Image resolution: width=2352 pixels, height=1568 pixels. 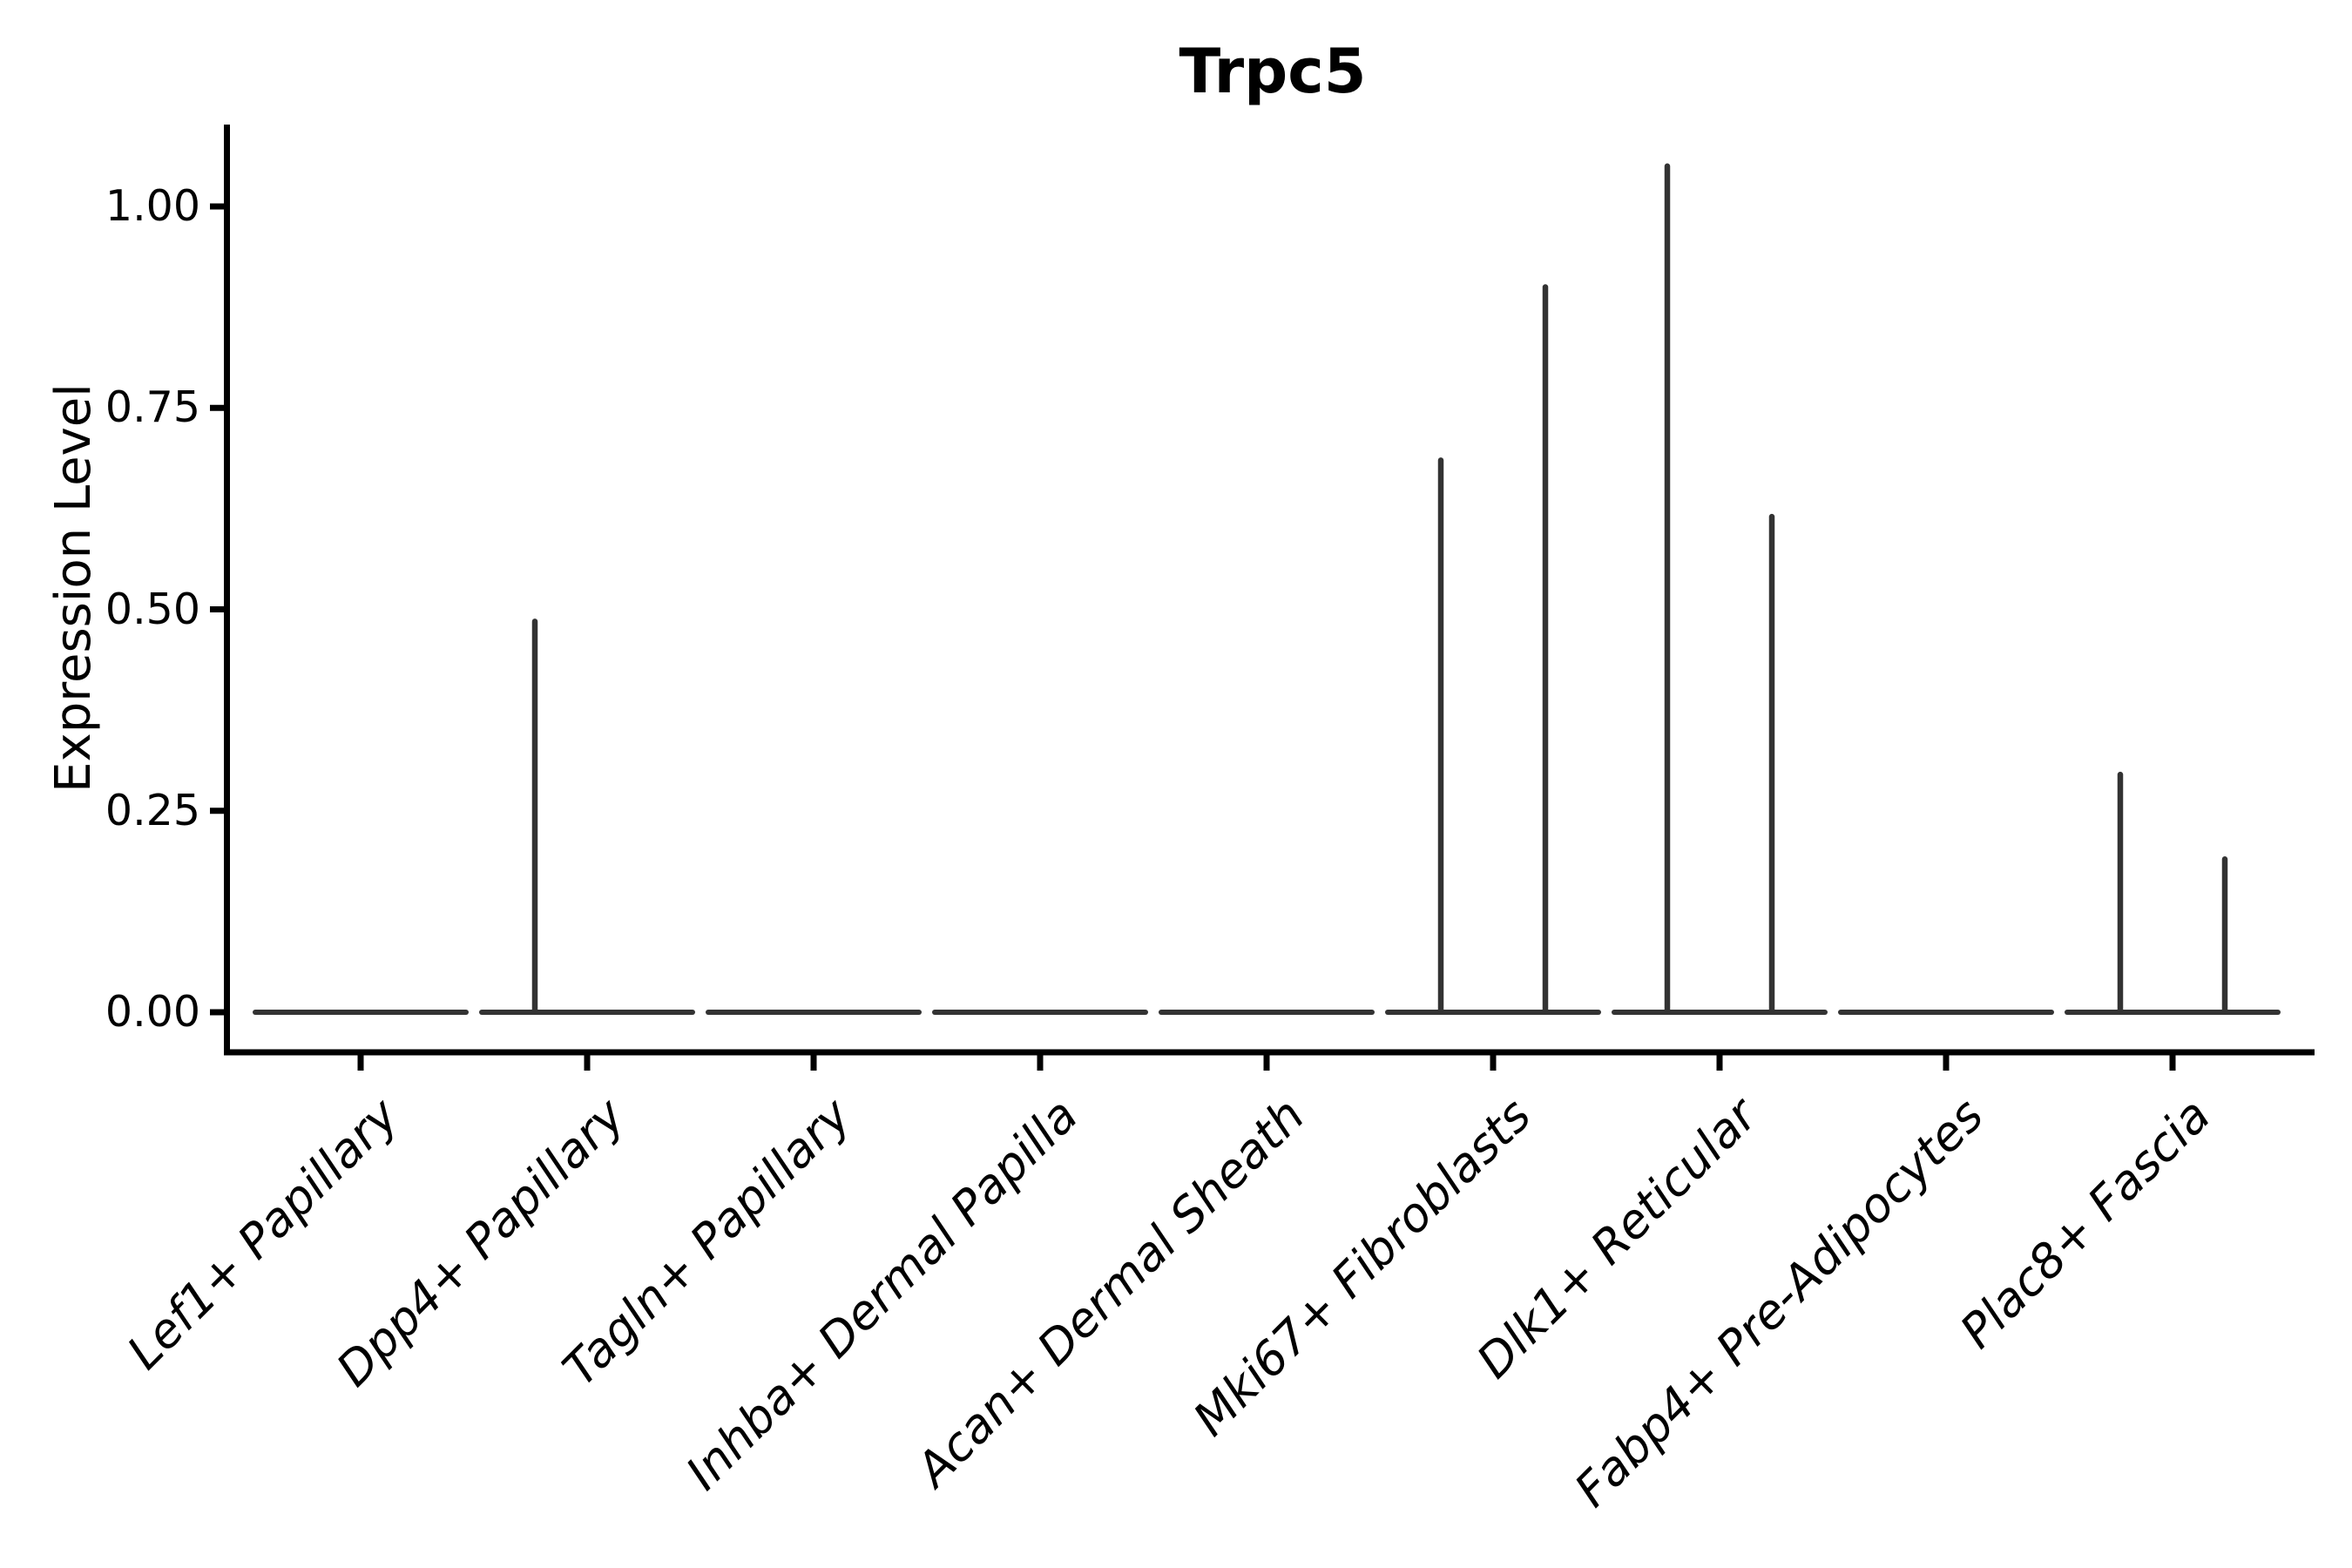 I want to click on y-tick-label: 0.75, so click(x=152, y=407).